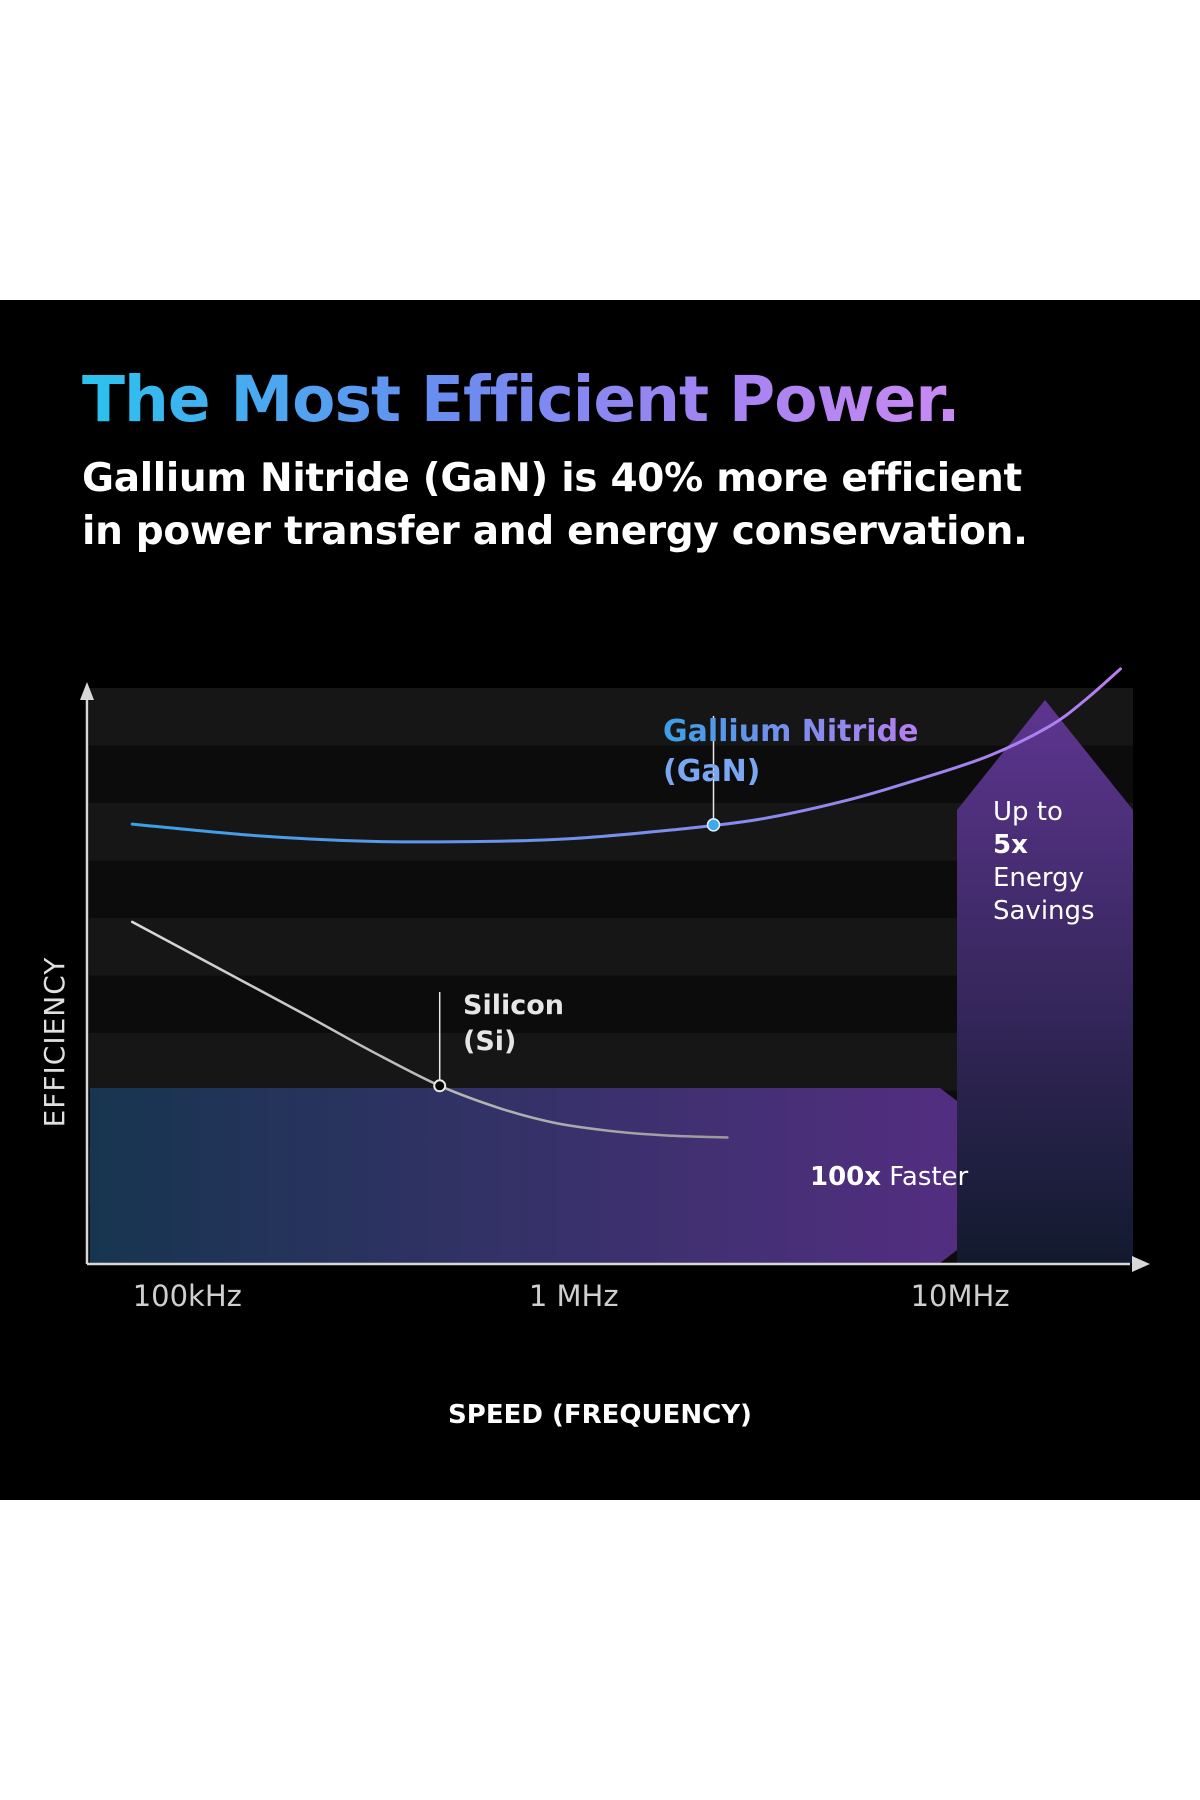  I want to click on x-tick-label: 100kHz, so click(187, 1296).